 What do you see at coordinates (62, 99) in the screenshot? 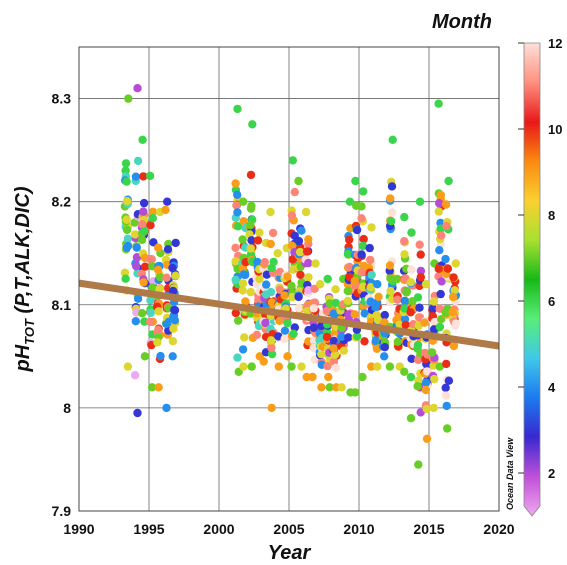
I see `y-tick-label: 8.3` at bounding box center [62, 99].